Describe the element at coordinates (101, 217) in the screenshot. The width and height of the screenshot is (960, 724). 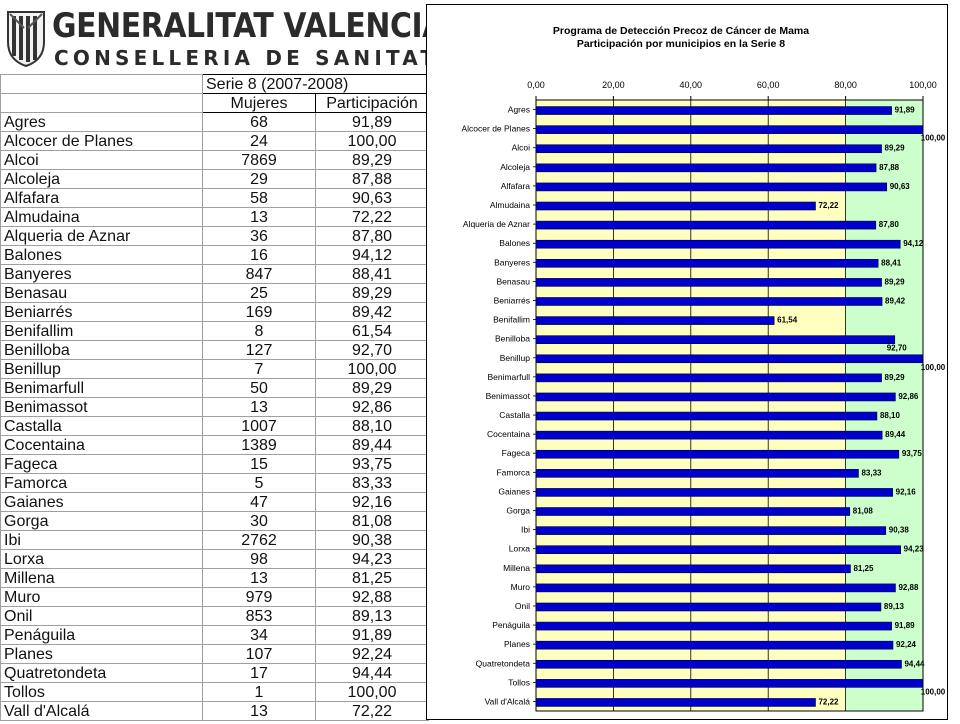
I see `municipio-cell: Almudaina` at that location.